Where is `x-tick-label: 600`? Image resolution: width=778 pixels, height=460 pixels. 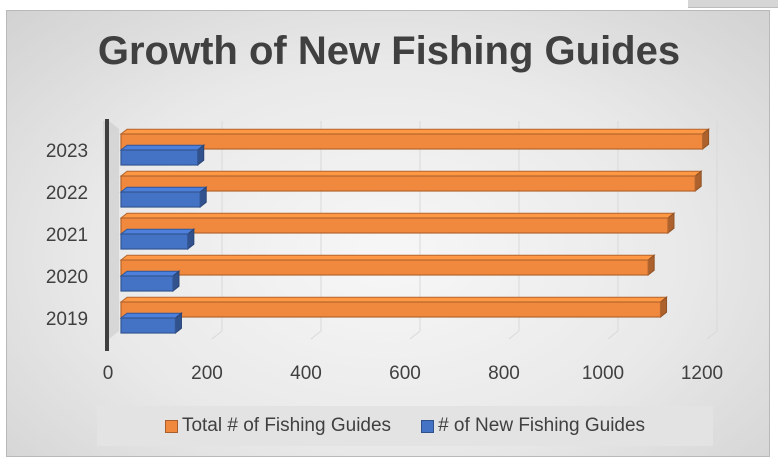
x-tick-label: 600 is located at coordinates (405, 373).